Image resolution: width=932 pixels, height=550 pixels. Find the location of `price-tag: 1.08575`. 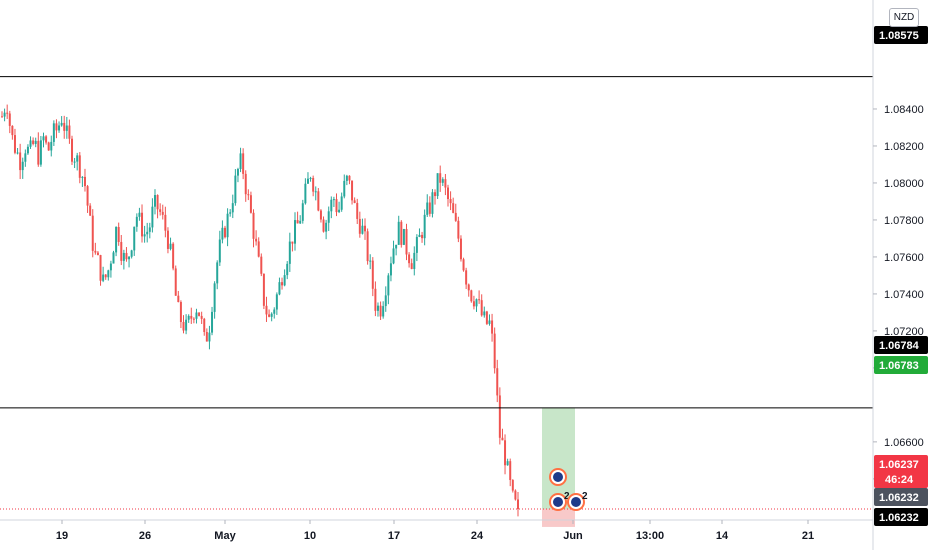

price-tag: 1.08575 is located at coordinates (901, 35).